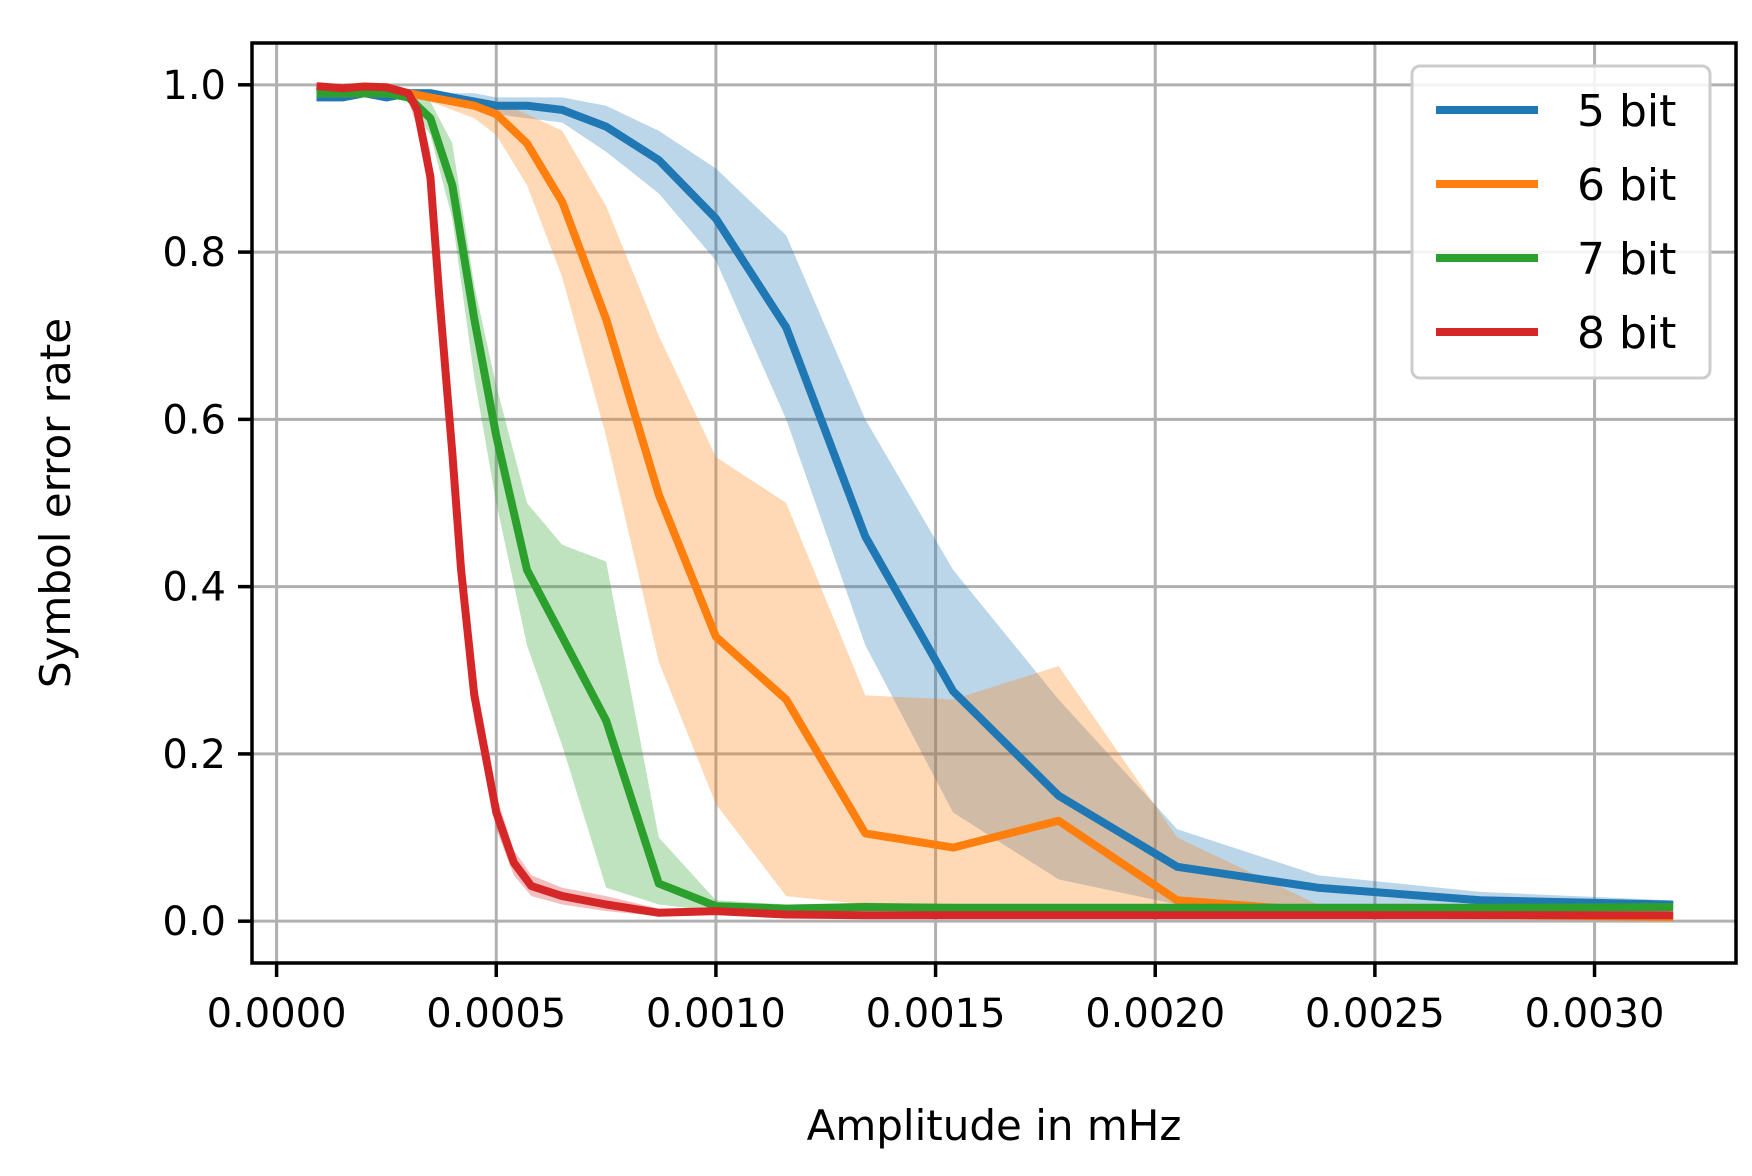 Image resolution: width=1752 pixels, height=1176 pixels. I want to click on y-tick-label-0: 0.0, so click(194, 922).